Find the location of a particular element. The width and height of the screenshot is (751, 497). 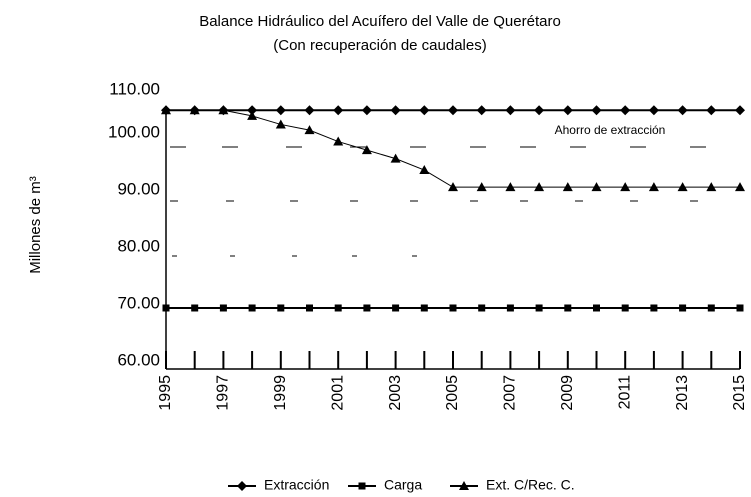

y-tick-label: 90.00 is located at coordinates (138, 188).